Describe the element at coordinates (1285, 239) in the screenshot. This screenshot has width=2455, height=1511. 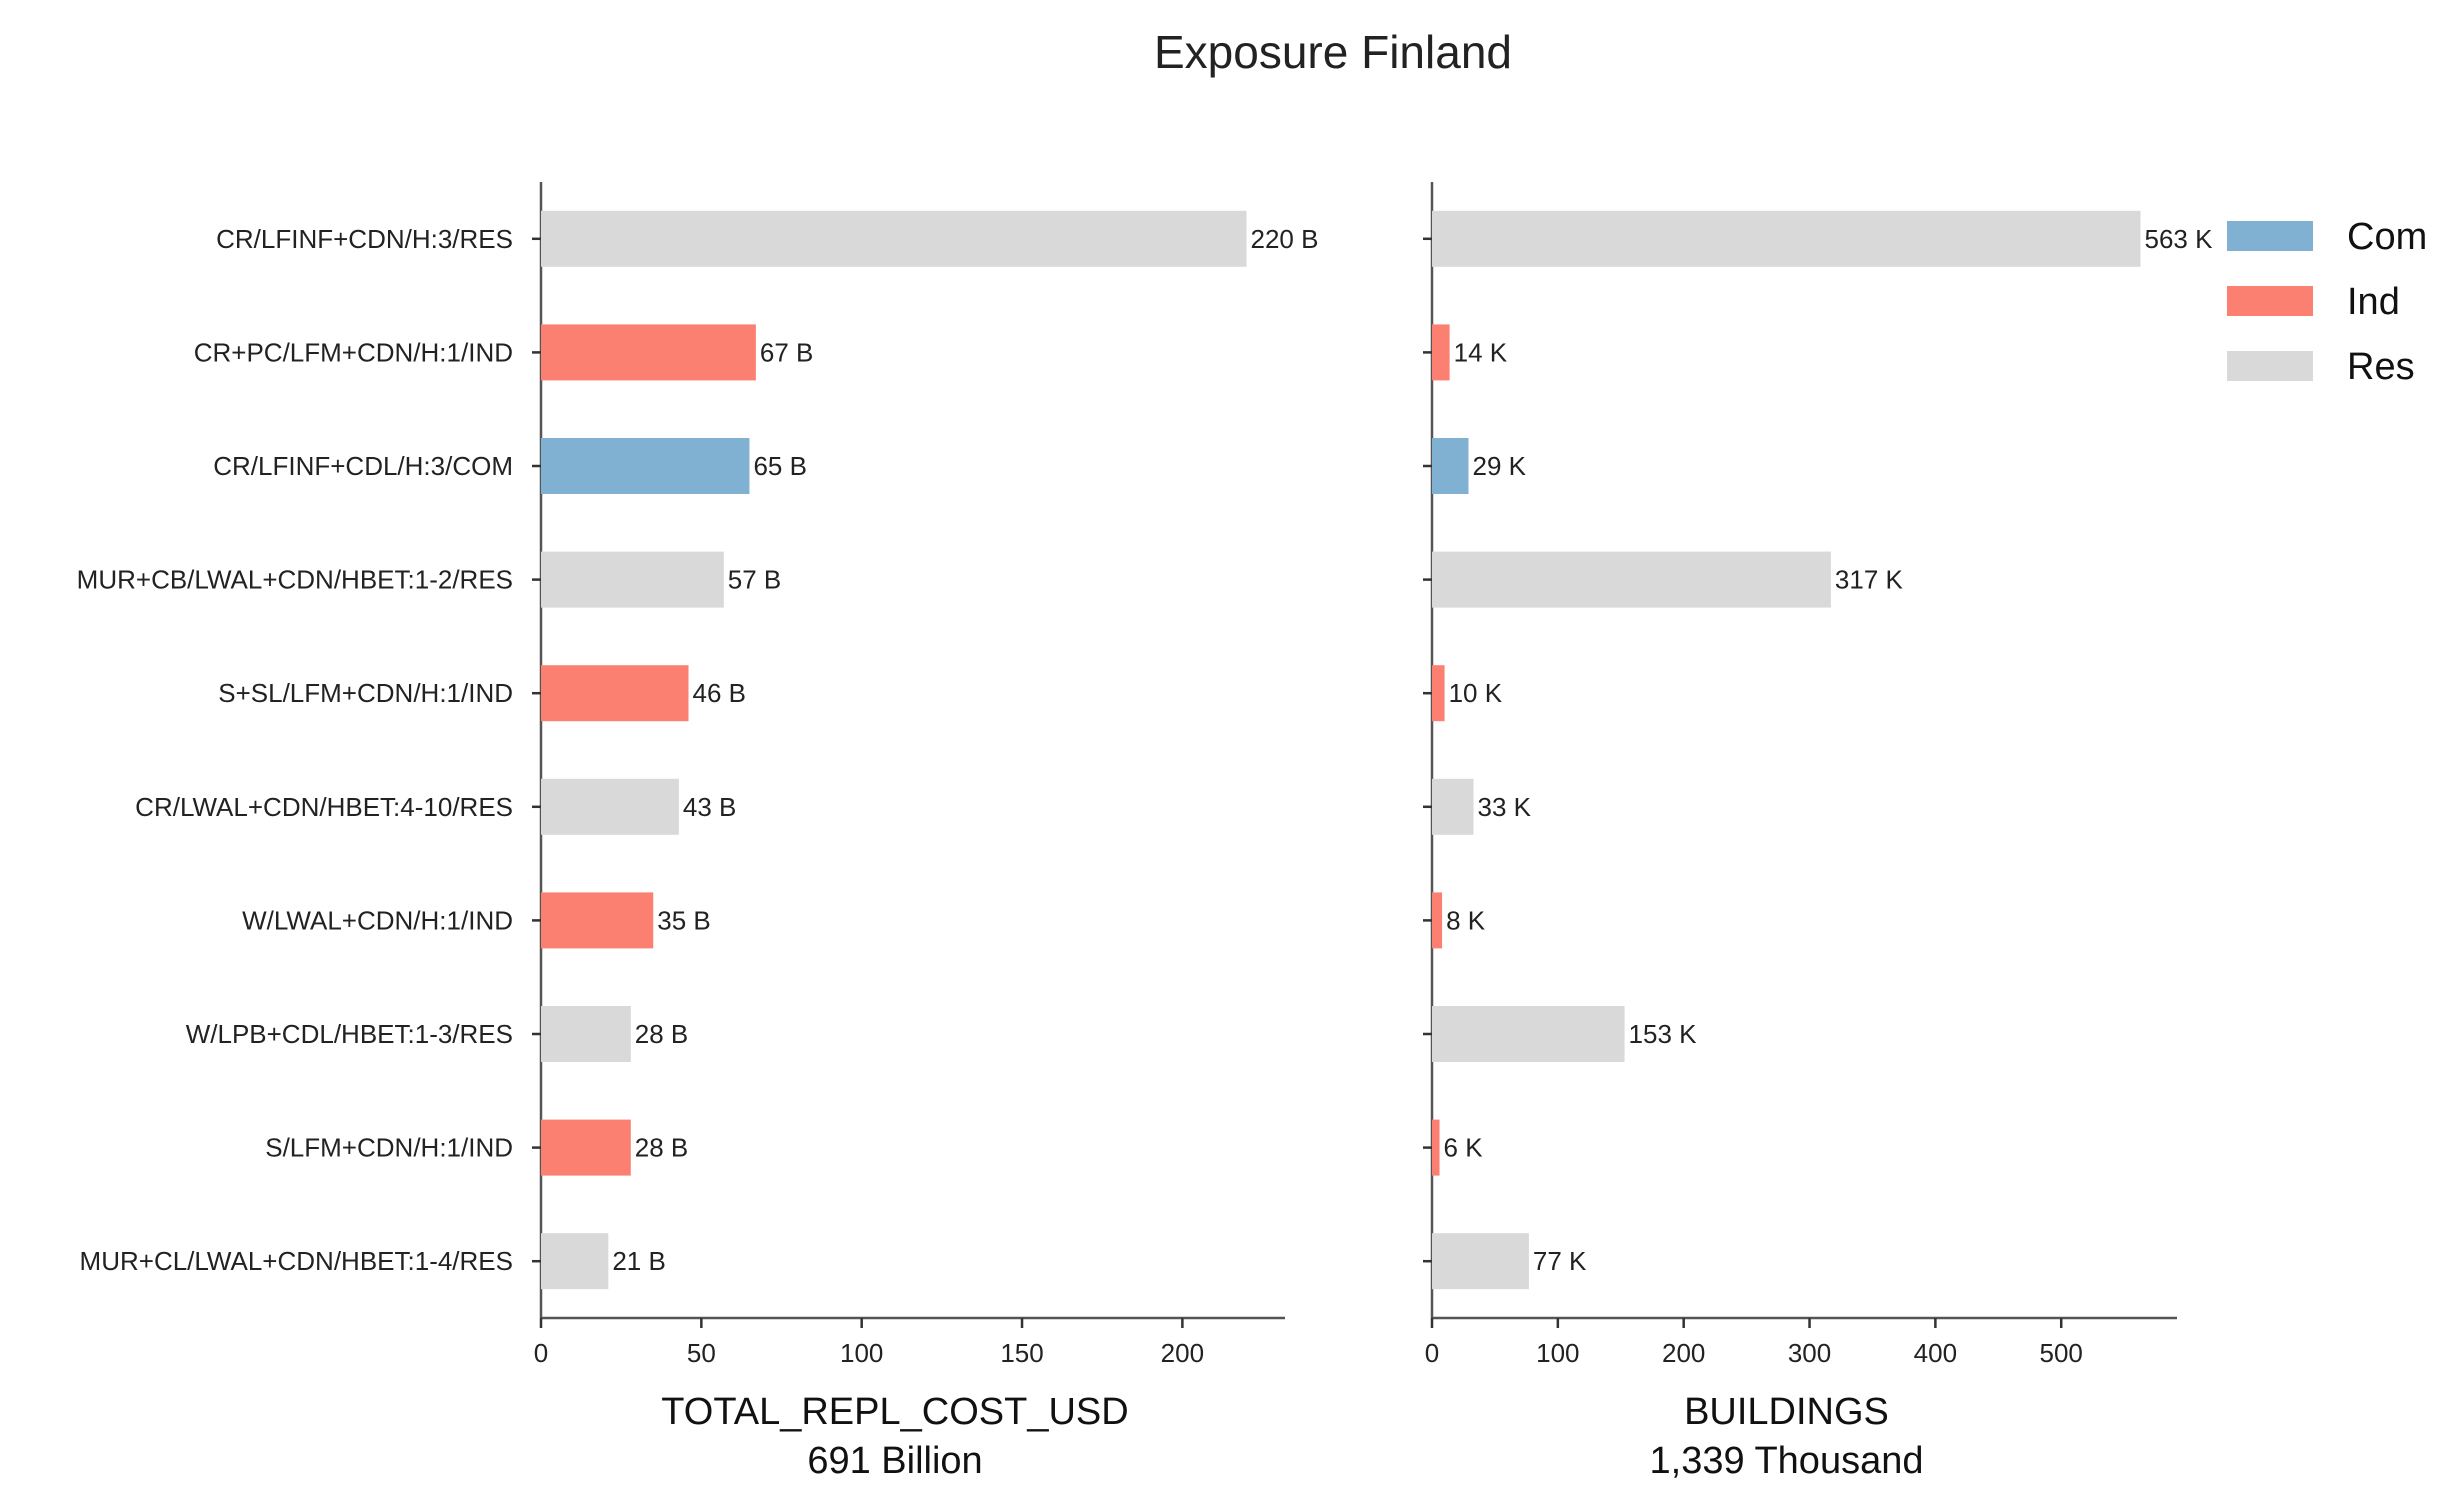
I see `data-label: 220 B` at that location.